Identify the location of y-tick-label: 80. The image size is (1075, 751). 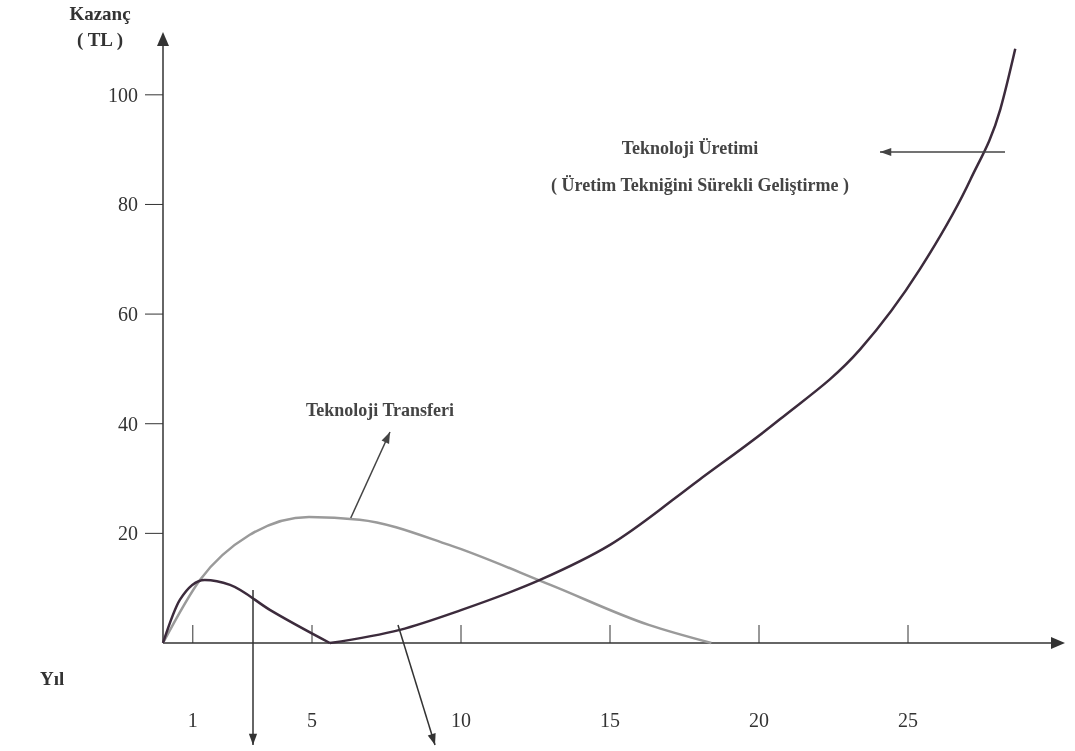
(128, 204).